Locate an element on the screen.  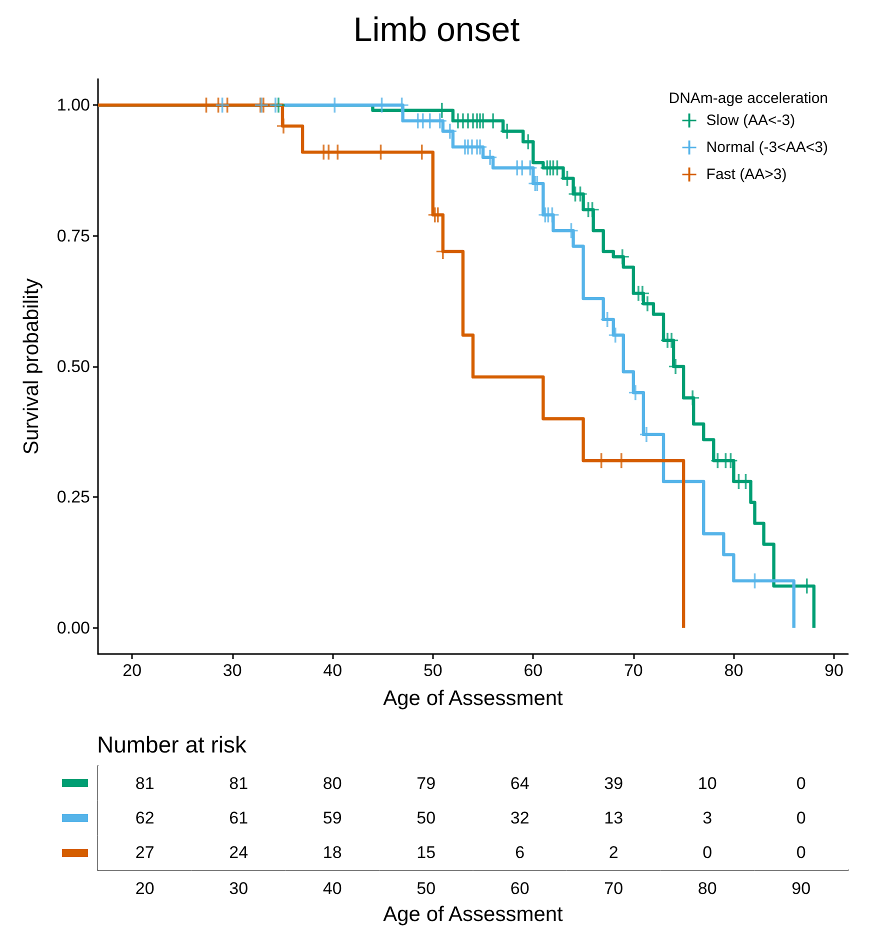
data-label: 6 is located at coordinates (520, 852).